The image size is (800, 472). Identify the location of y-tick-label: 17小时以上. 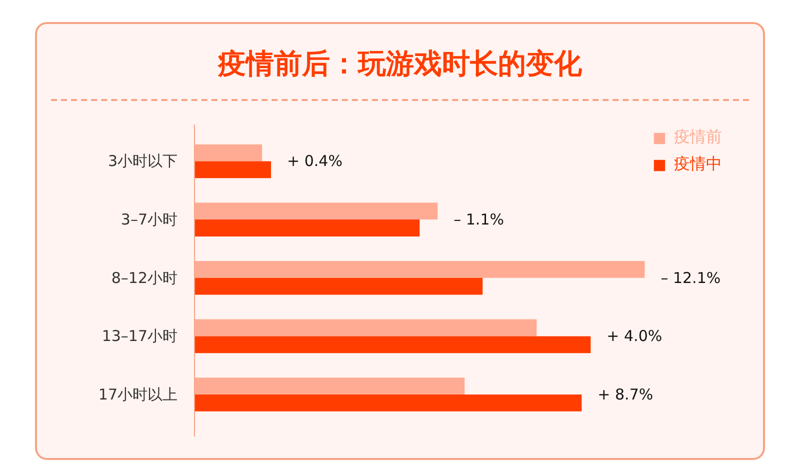
(138, 395).